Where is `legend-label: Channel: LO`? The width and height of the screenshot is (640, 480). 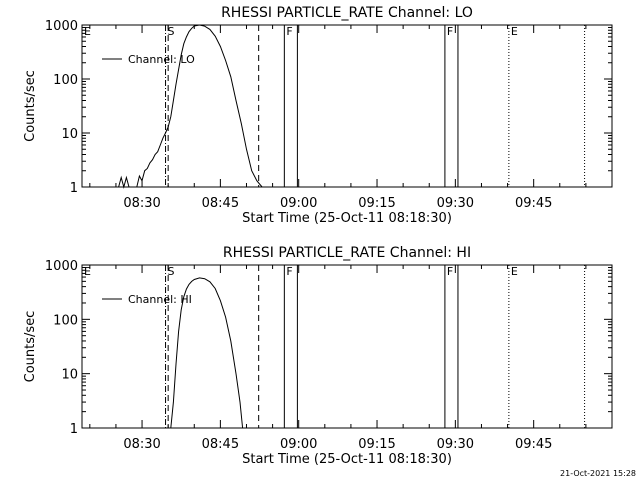 legend-label: Channel: LO is located at coordinates (161, 59).